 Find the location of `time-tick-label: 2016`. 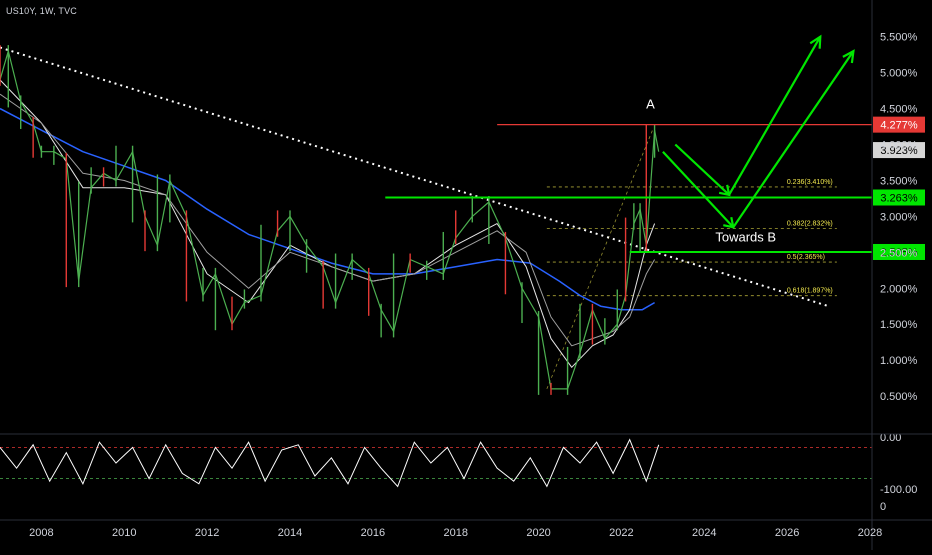

time-tick-label: 2016 is located at coordinates (373, 533).